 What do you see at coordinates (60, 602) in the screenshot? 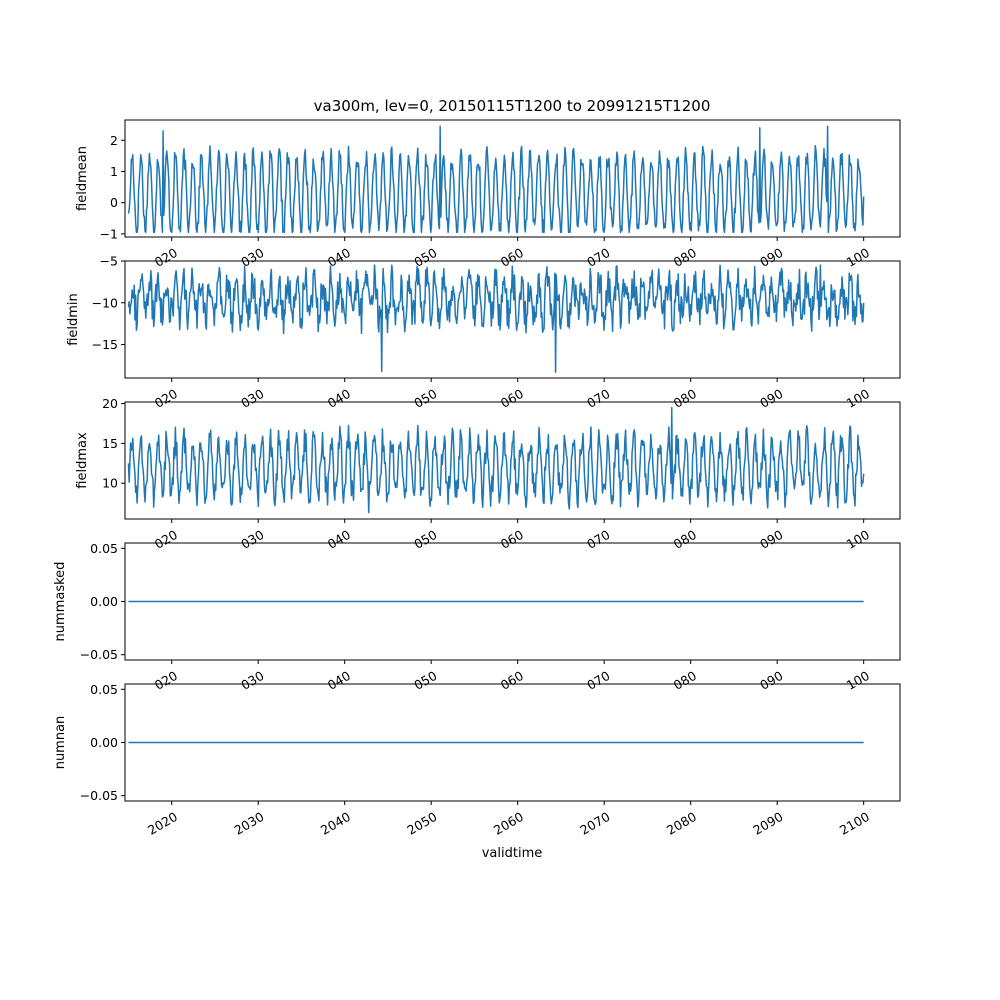
I see `y-axis-label: nummasked` at bounding box center [60, 602].